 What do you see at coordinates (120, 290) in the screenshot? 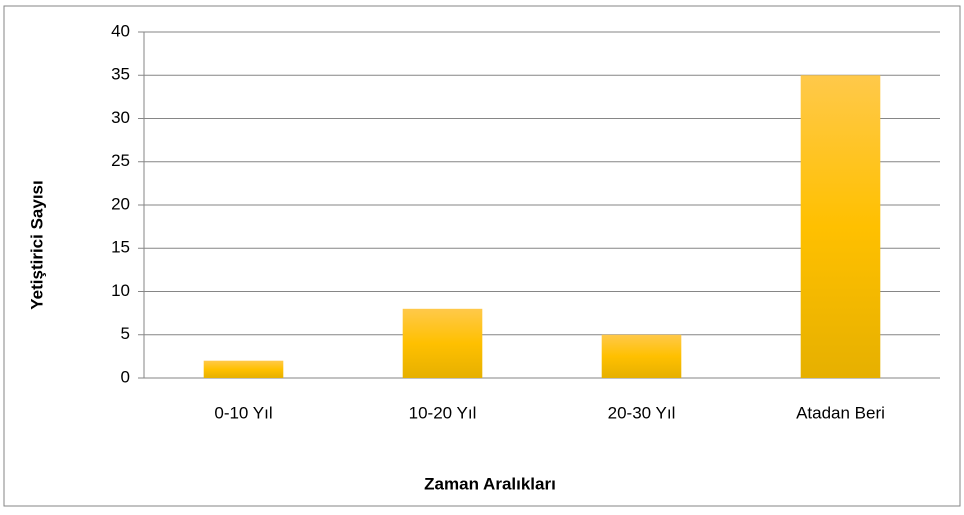
I see `y-tick-label: 10` at bounding box center [120, 290].